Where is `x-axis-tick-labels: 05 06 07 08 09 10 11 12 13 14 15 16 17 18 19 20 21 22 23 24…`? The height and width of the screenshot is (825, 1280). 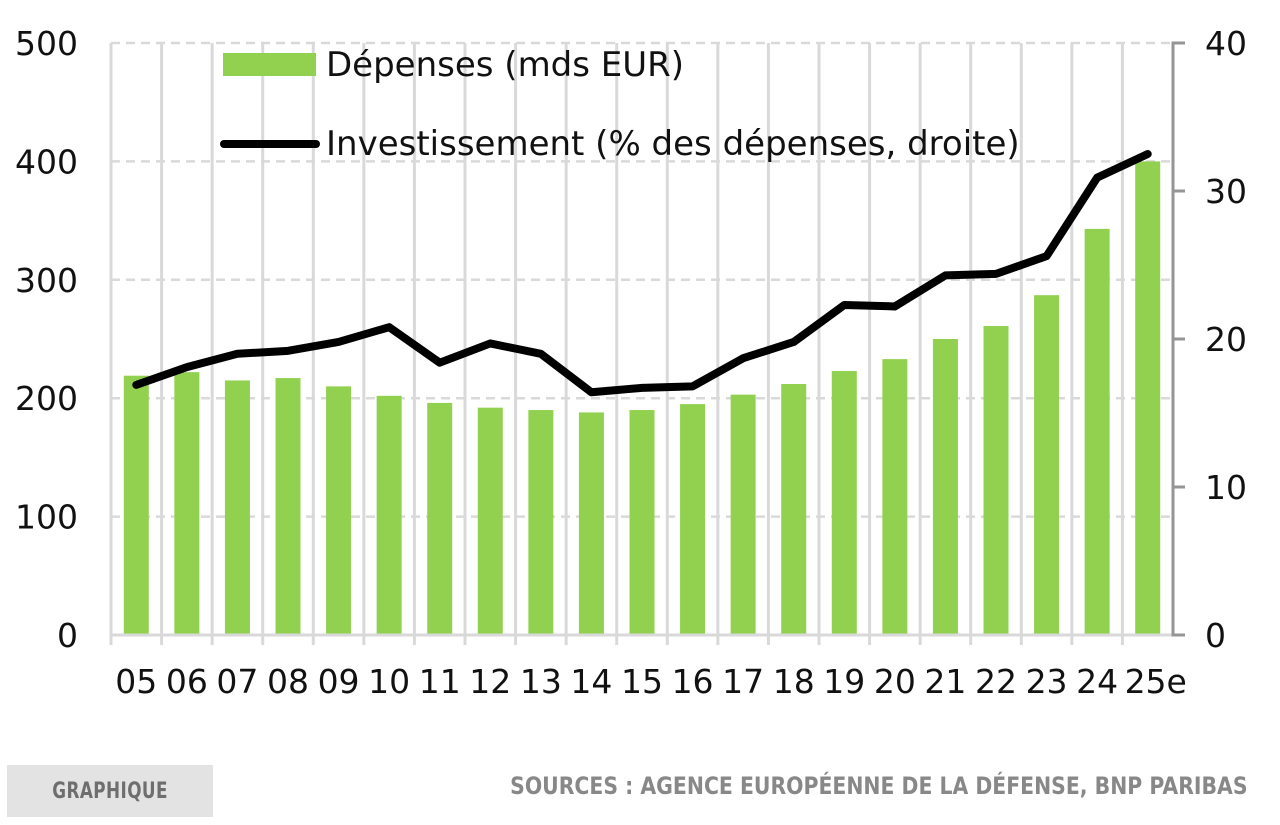 x-axis-tick-labels: 05 06 07 08 09 10 11 12 13 14 15 16 17 18 19 20 21 22 23 24… is located at coordinates (651, 681).